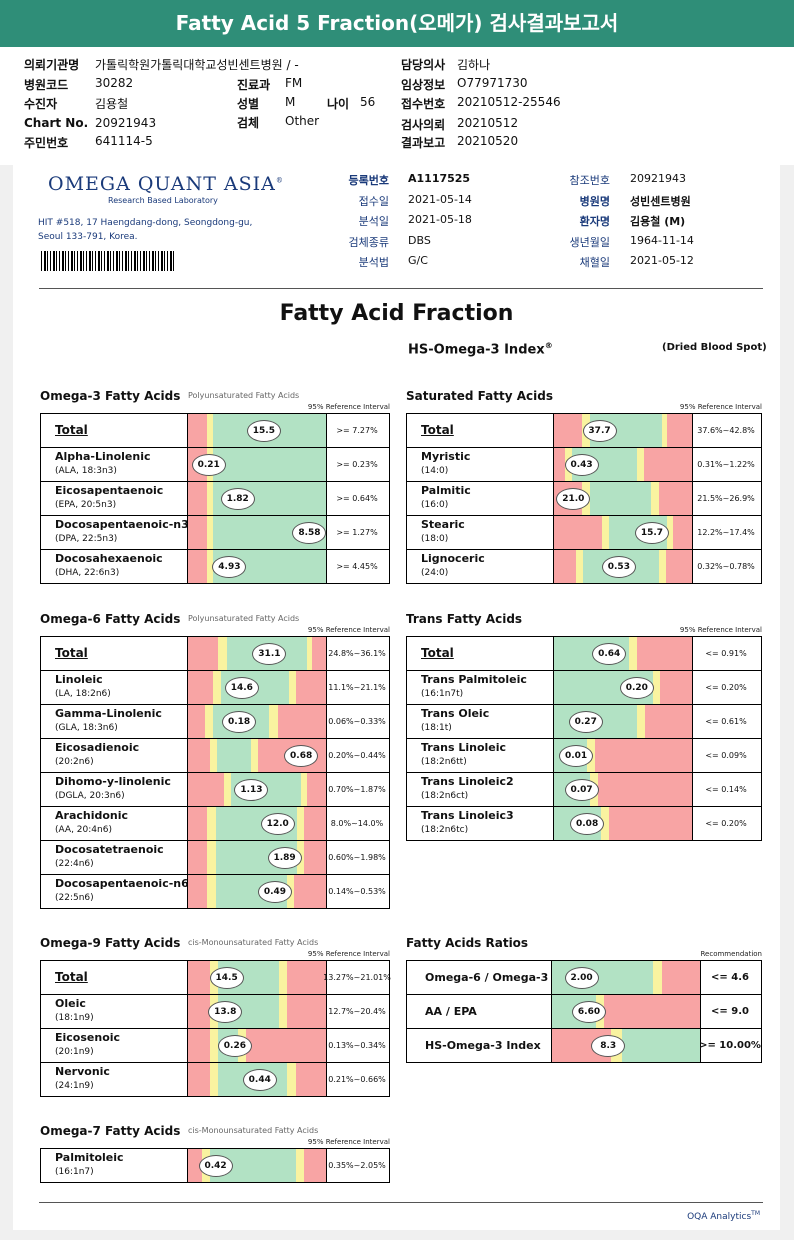  I want to click on acid-name: Eicosapentaenoic, so click(109, 490).